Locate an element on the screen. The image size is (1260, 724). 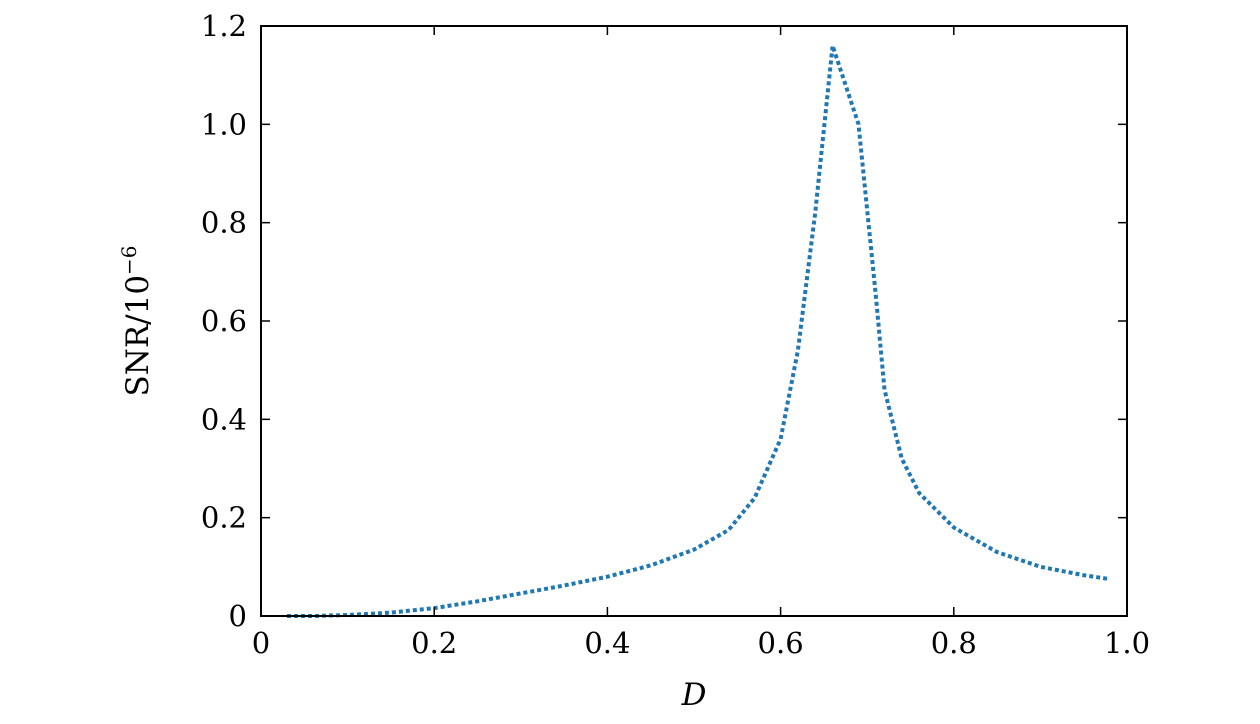
y-tick-label: 0.8 is located at coordinates (224, 223).